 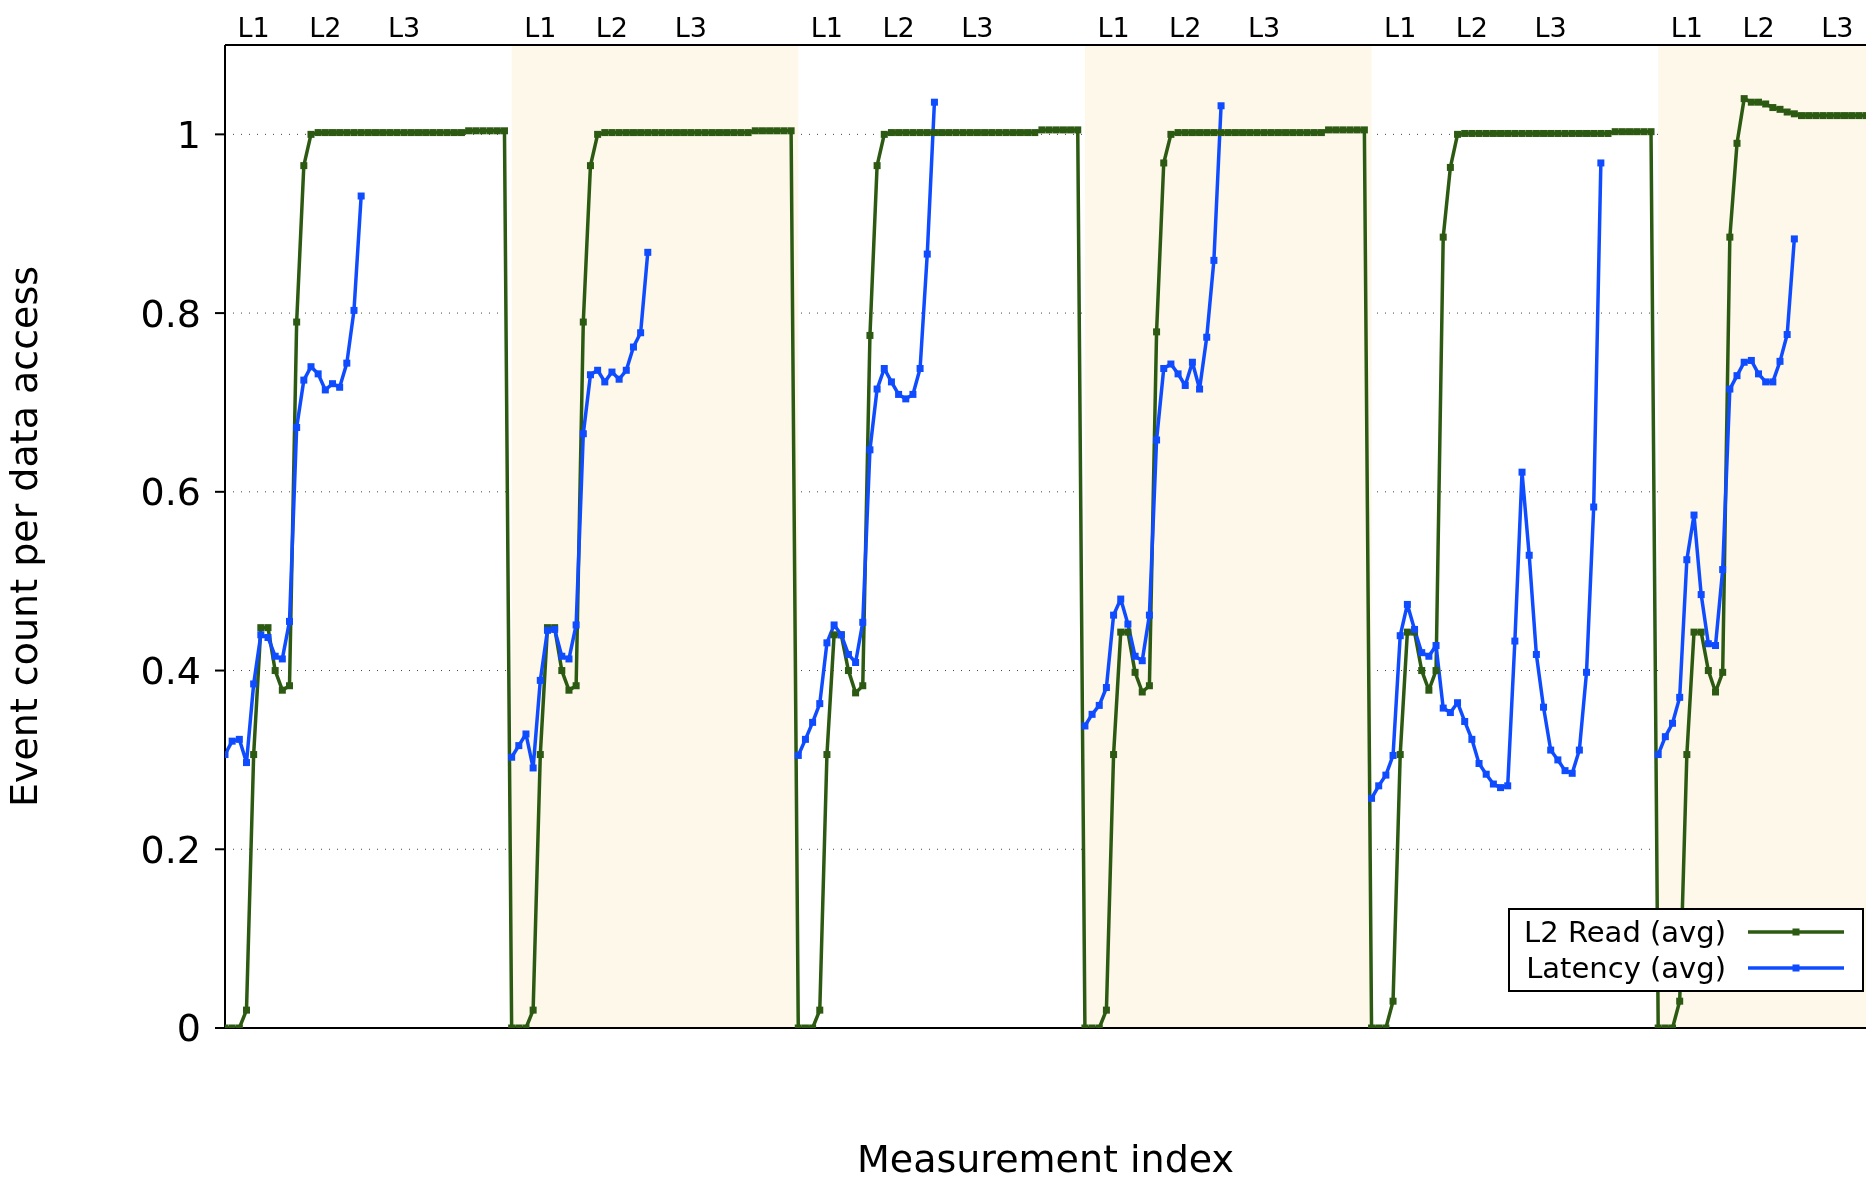 I want to click on y-tick-label: 0.2, so click(x=170, y=849).